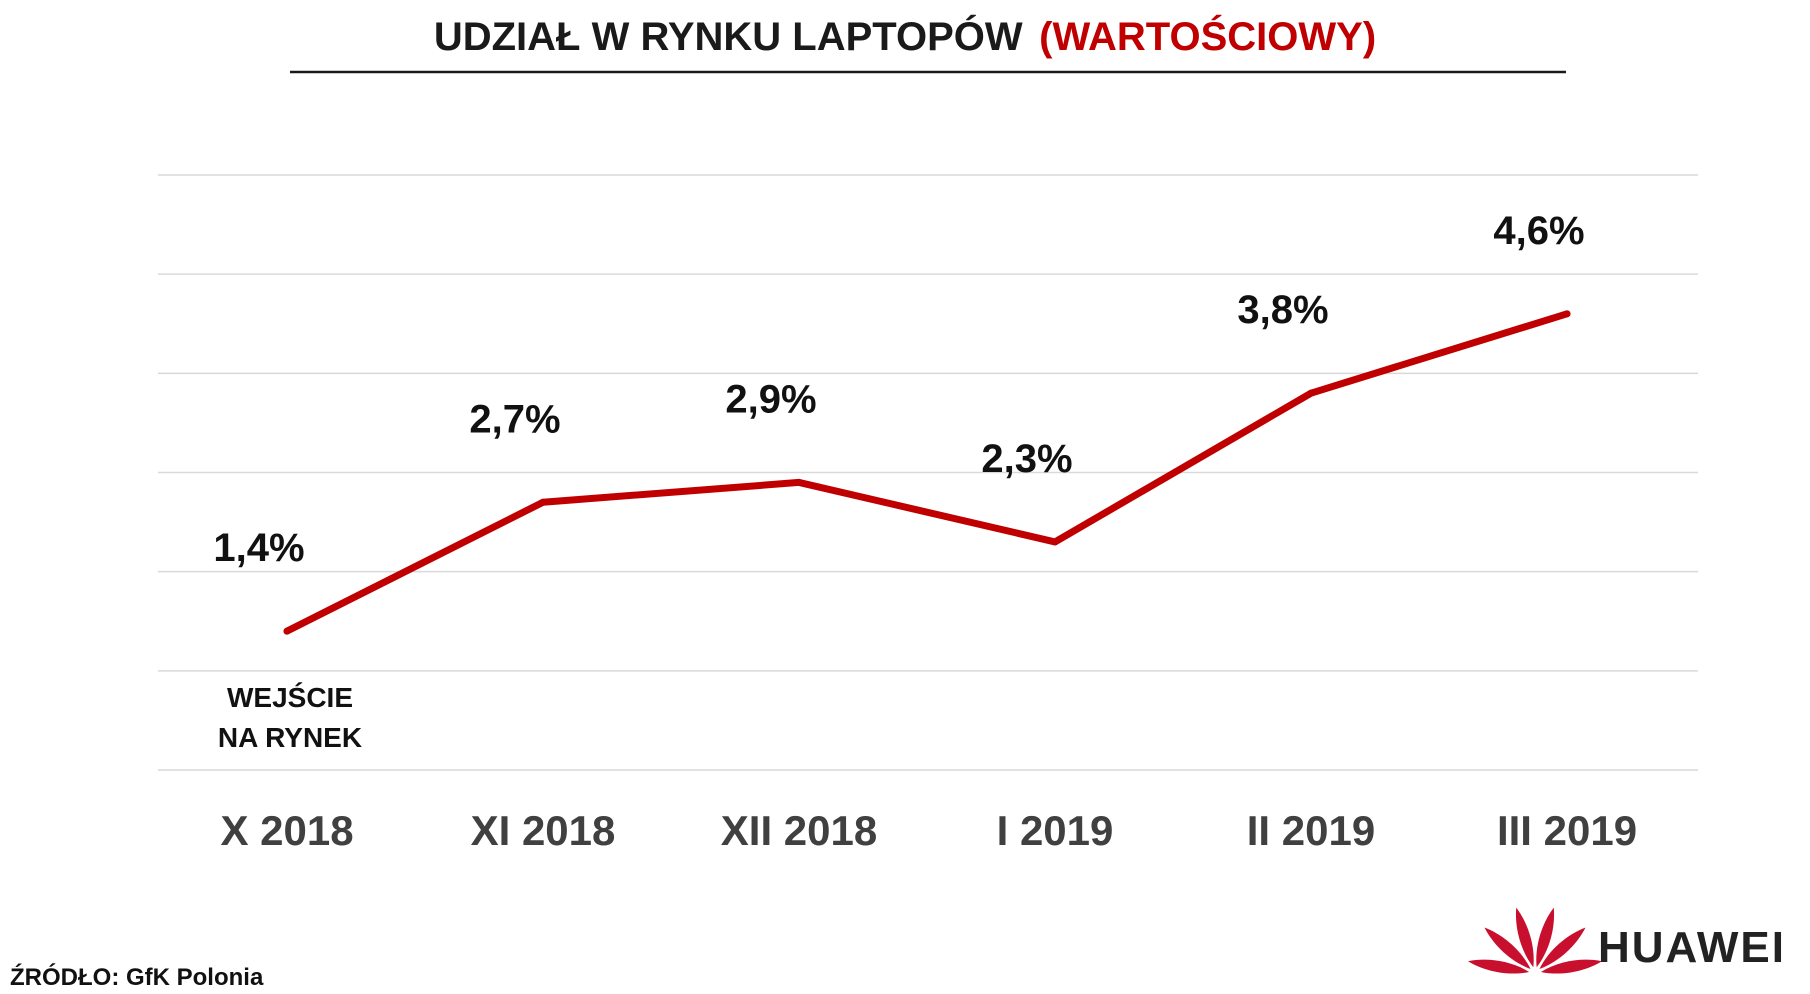 The width and height of the screenshot is (1810, 994). What do you see at coordinates (286, 830) in the screenshot?
I see `x-tick-label: X 2018` at bounding box center [286, 830].